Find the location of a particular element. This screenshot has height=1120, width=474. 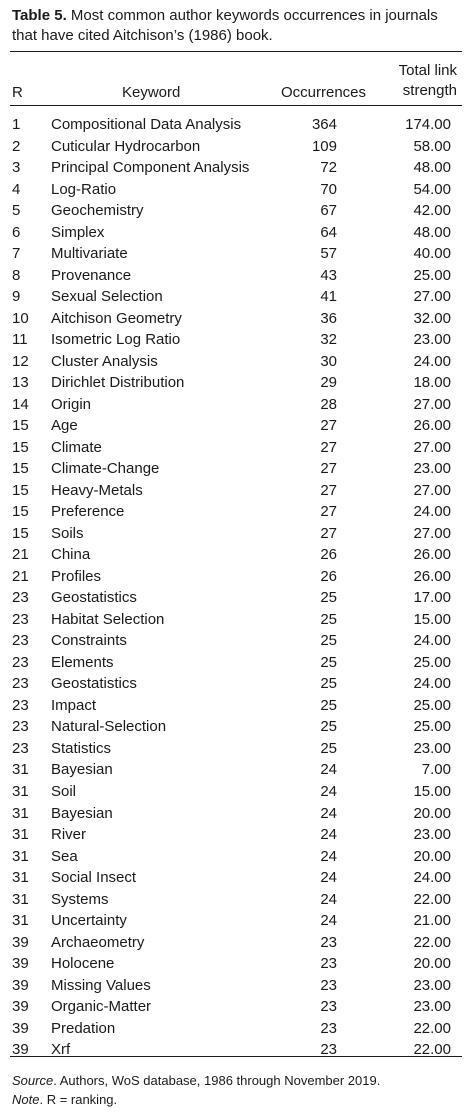

cell-total-link-strength: 40.00 is located at coordinates (432, 254).